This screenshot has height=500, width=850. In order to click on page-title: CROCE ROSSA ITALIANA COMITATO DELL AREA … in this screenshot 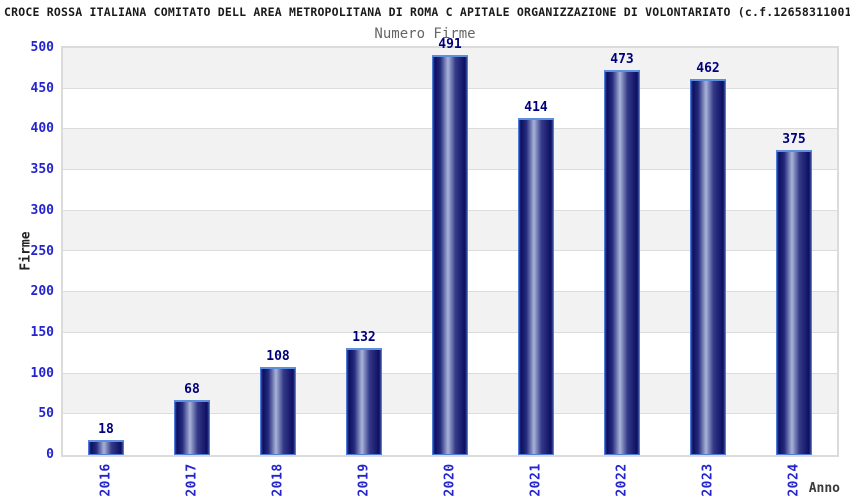, I will do `click(427, 12)`.